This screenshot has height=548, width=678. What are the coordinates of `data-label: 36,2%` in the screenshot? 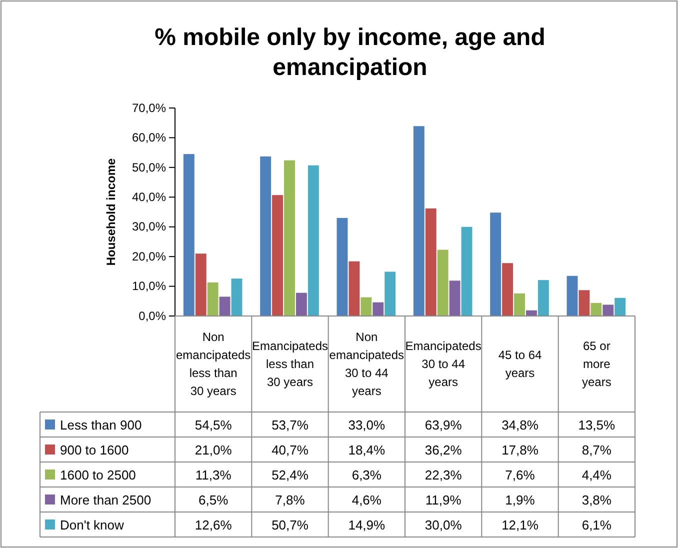 It's located at (443, 450).